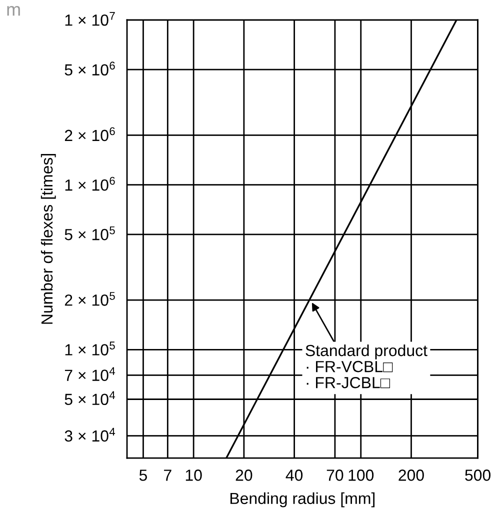 The width and height of the screenshot is (504, 519). Describe the element at coordinates (89, 299) in the screenshot. I see `y-tick-label: 2 × 10$^{5}$` at that location.